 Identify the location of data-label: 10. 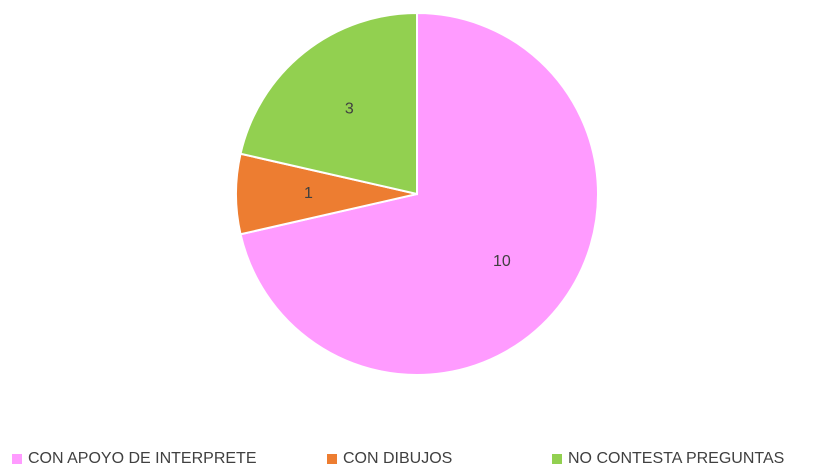
(502, 261).